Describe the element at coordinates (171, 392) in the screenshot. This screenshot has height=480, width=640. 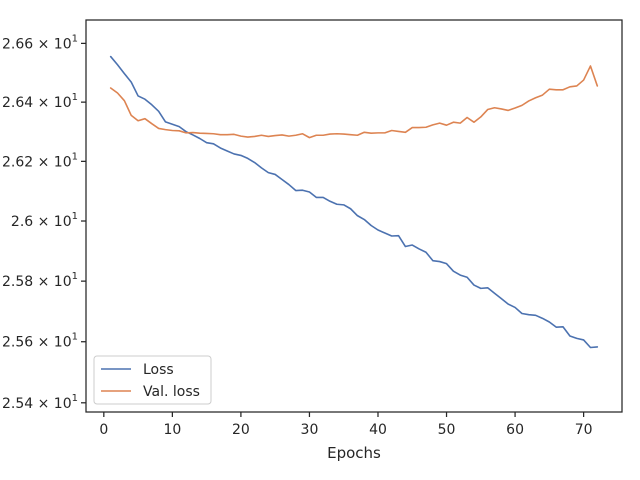
I see `legend-label-1: Val. loss` at that location.